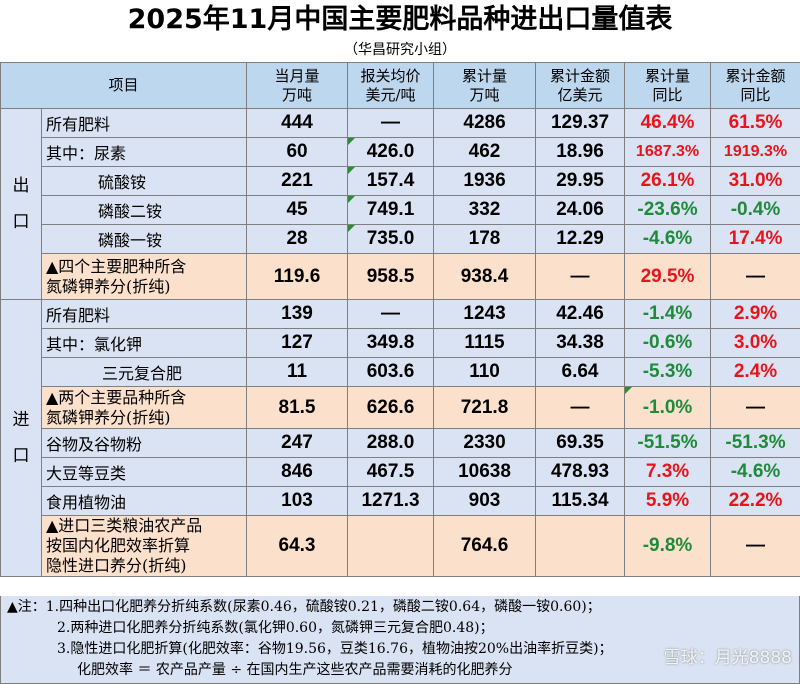 The height and width of the screenshot is (684, 800). What do you see at coordinates (391, 443) in the screenshot?
I see `cell-price: 288.0` at bounding box center [391, 443].